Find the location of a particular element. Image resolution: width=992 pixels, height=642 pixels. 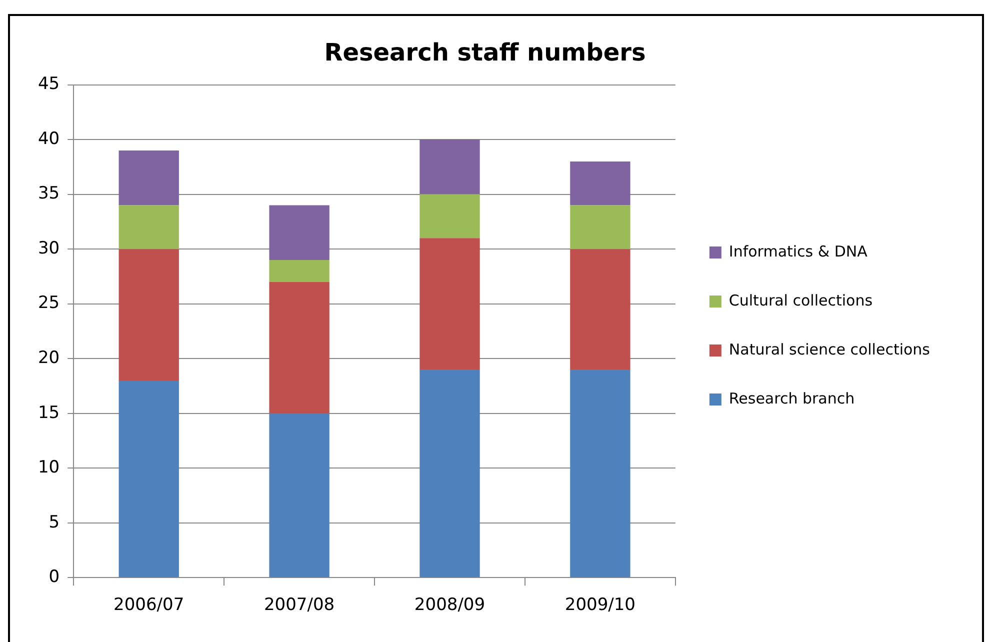

y-tick-label: 20 is located at coordinates (49, 358).